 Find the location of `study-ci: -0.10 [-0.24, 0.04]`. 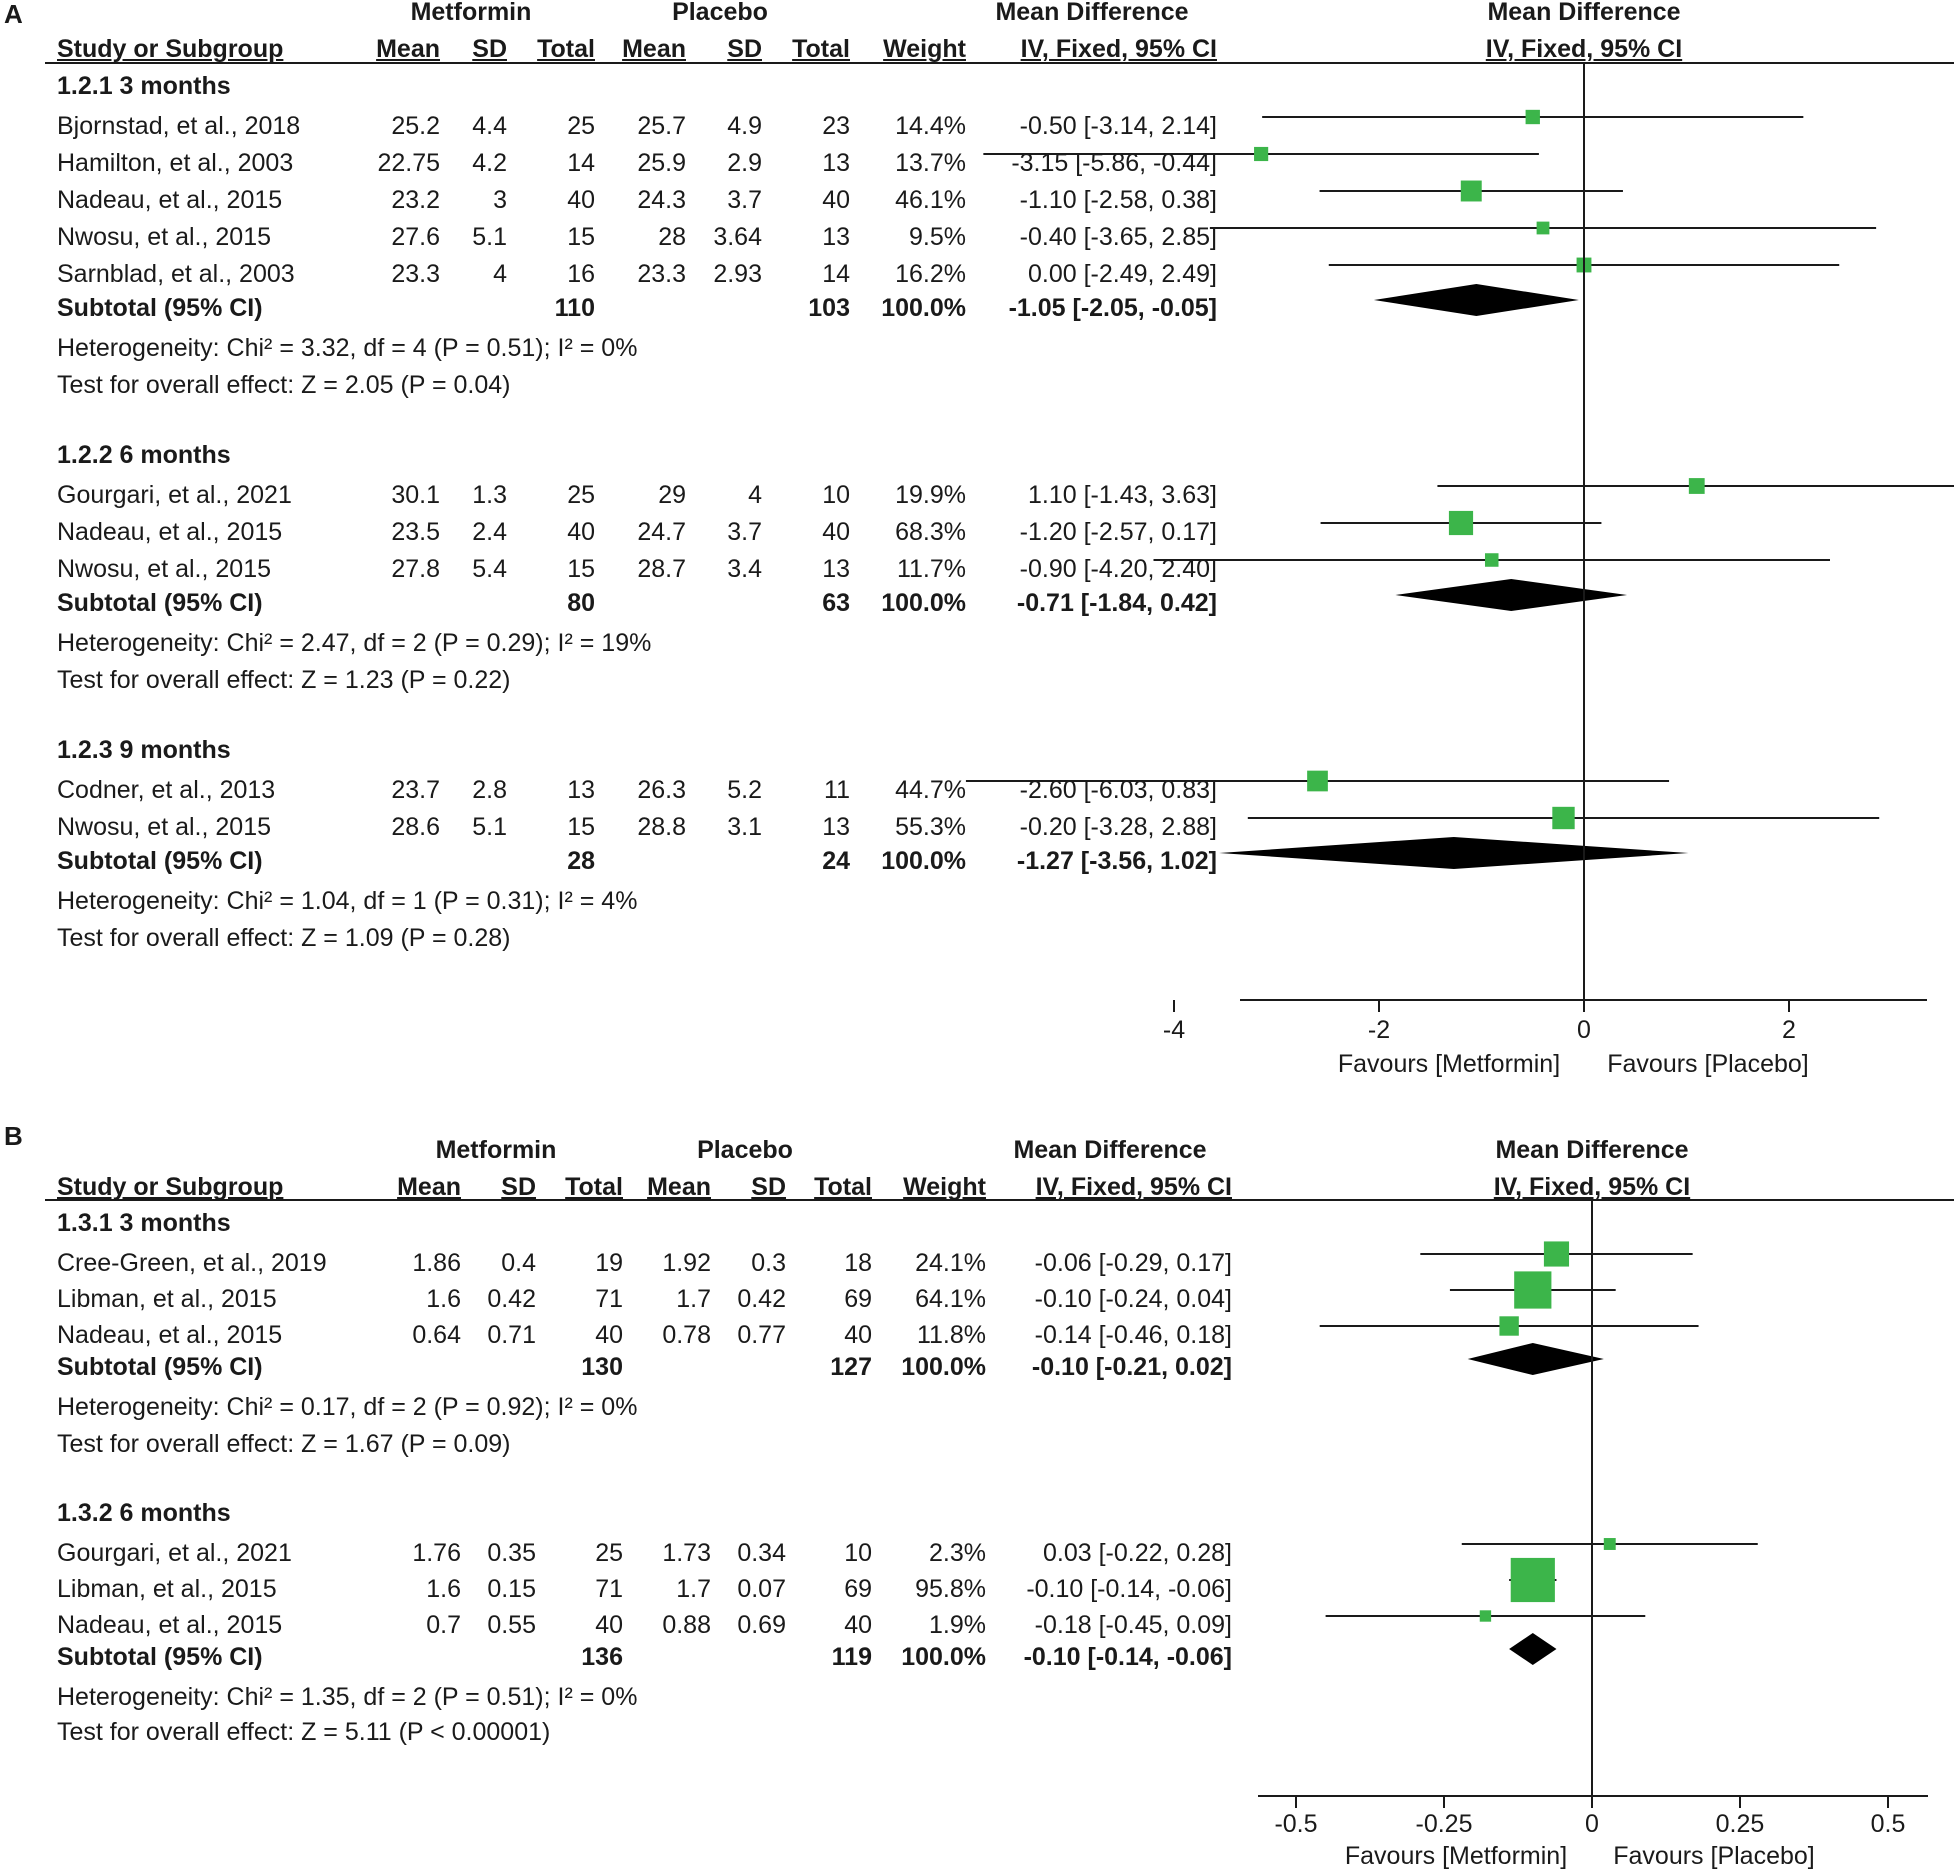

study-ci: -0.10 [-0.24, 0.04] is located at coordinates (1133, 1299).